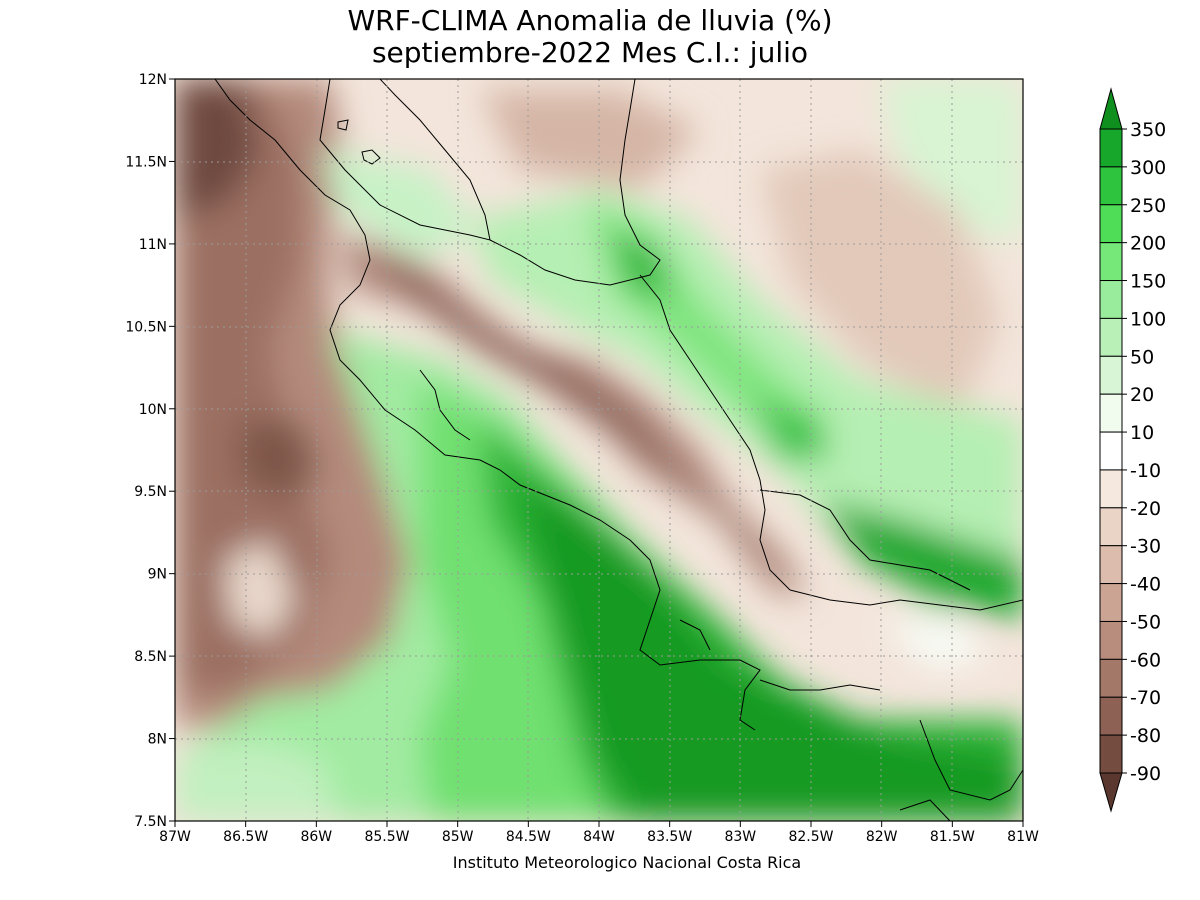  Describe the element at coordinates (740, 837) in the screenshot. I see `x-tick-label: 83W` at that location.